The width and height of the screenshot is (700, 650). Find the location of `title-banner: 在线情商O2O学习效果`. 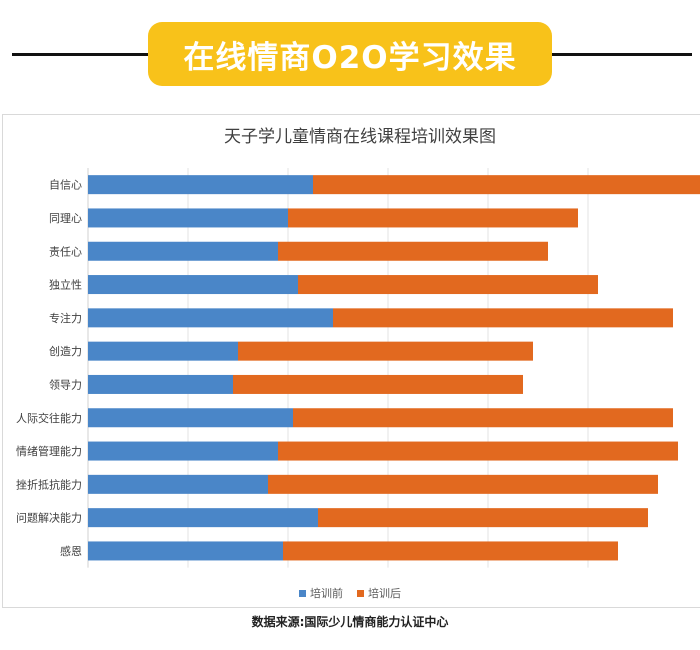

title-banner: 在线情商O2O学习效果 is located at coordinates (350, 54).